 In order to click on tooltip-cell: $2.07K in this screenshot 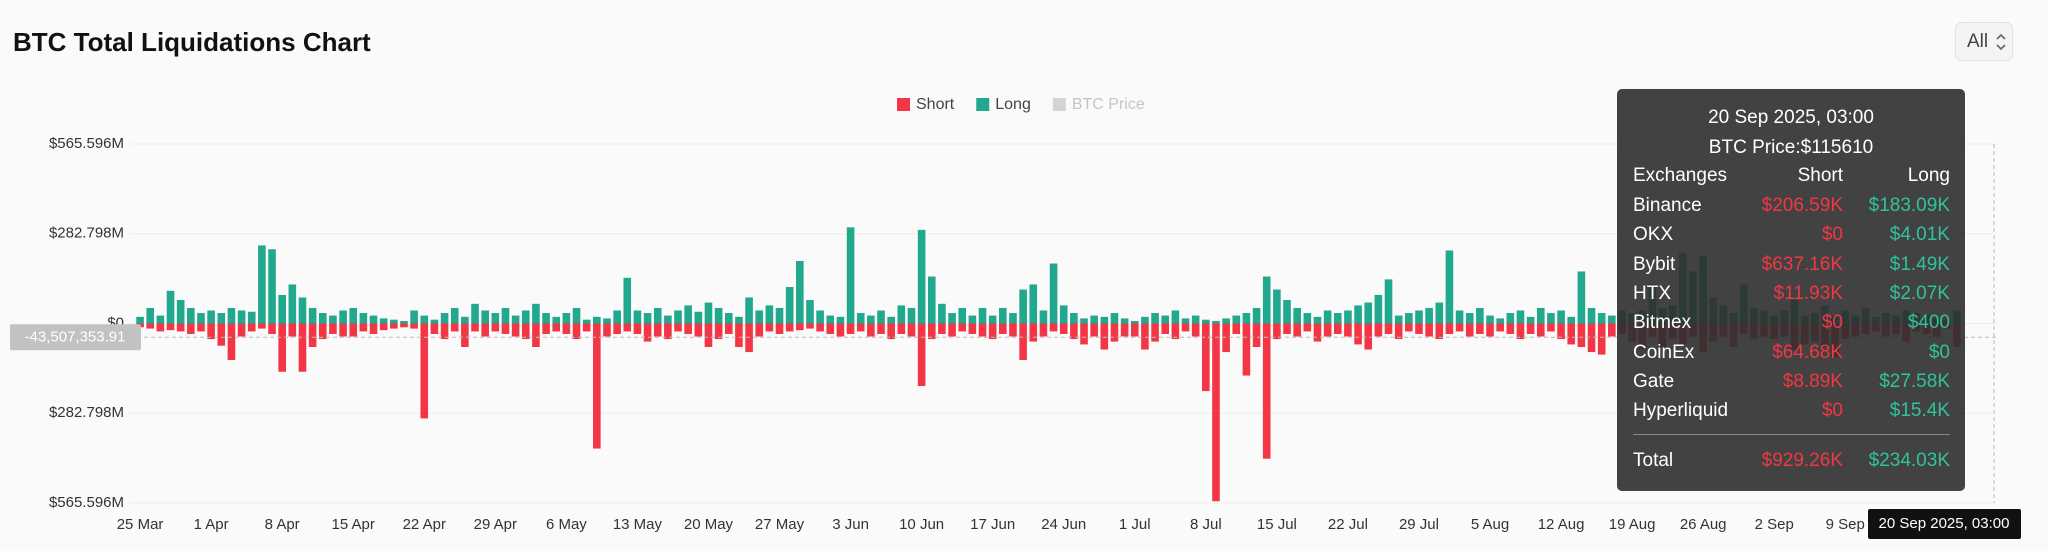, I will do `click(1919, 293)`.